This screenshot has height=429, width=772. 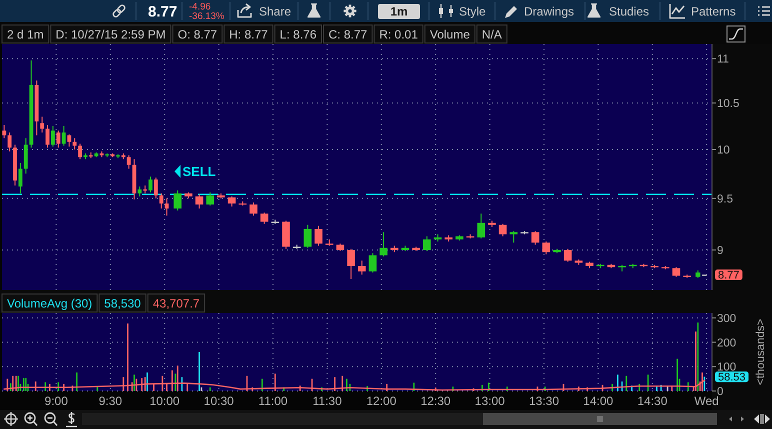 I want to click on x-tick-label: 12:00, so click(x=381, y=401).